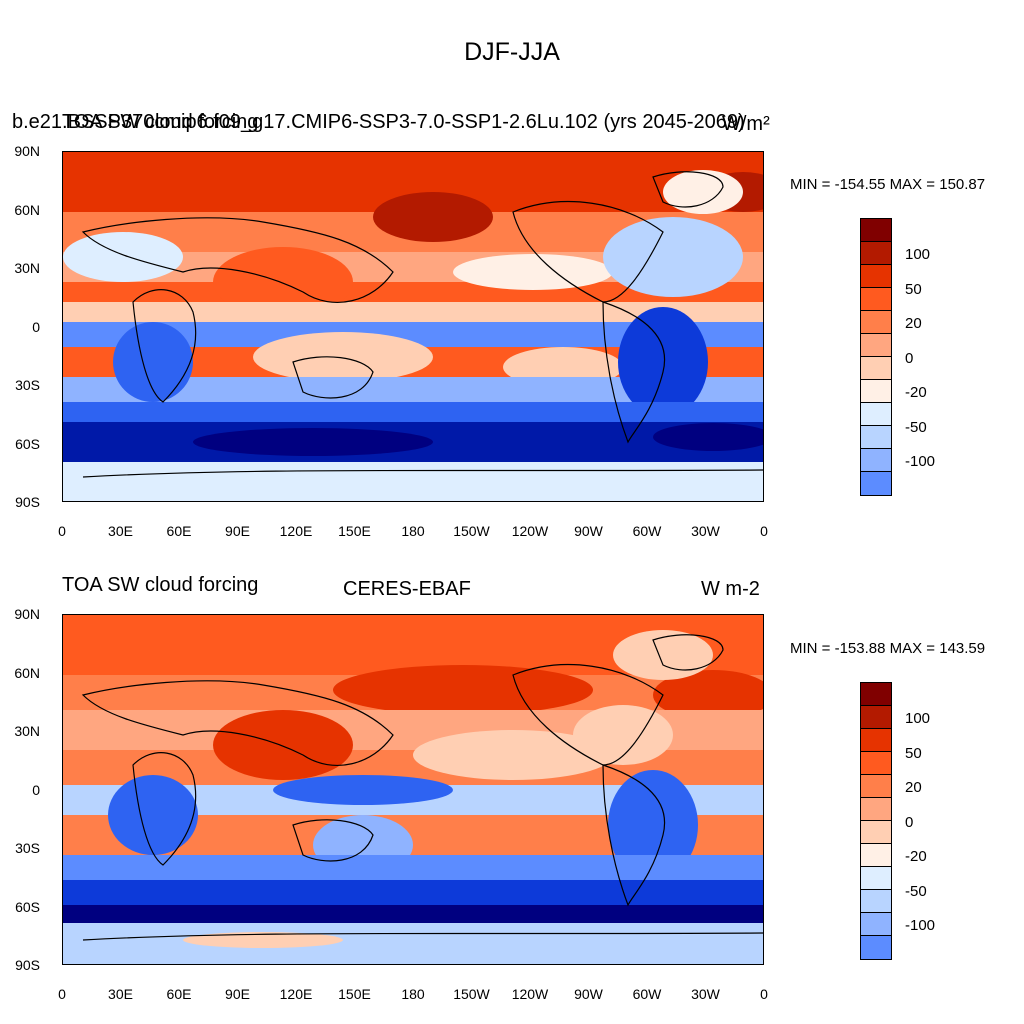 The width and height of the screenshot is (1024, 1024). Describe the element at coordinates (888, 648) in the screenshot. I see `min-max-label: MIN = -153.88 MAX = 143.59` at that location.